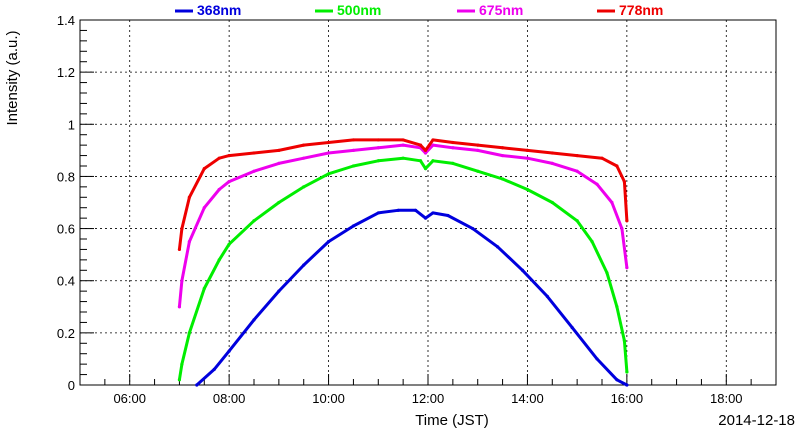  What do you see at coordinates (527, 398) in the screenshot?
I see `x-tick-label: 14:00` at bounding box center [527, 398].